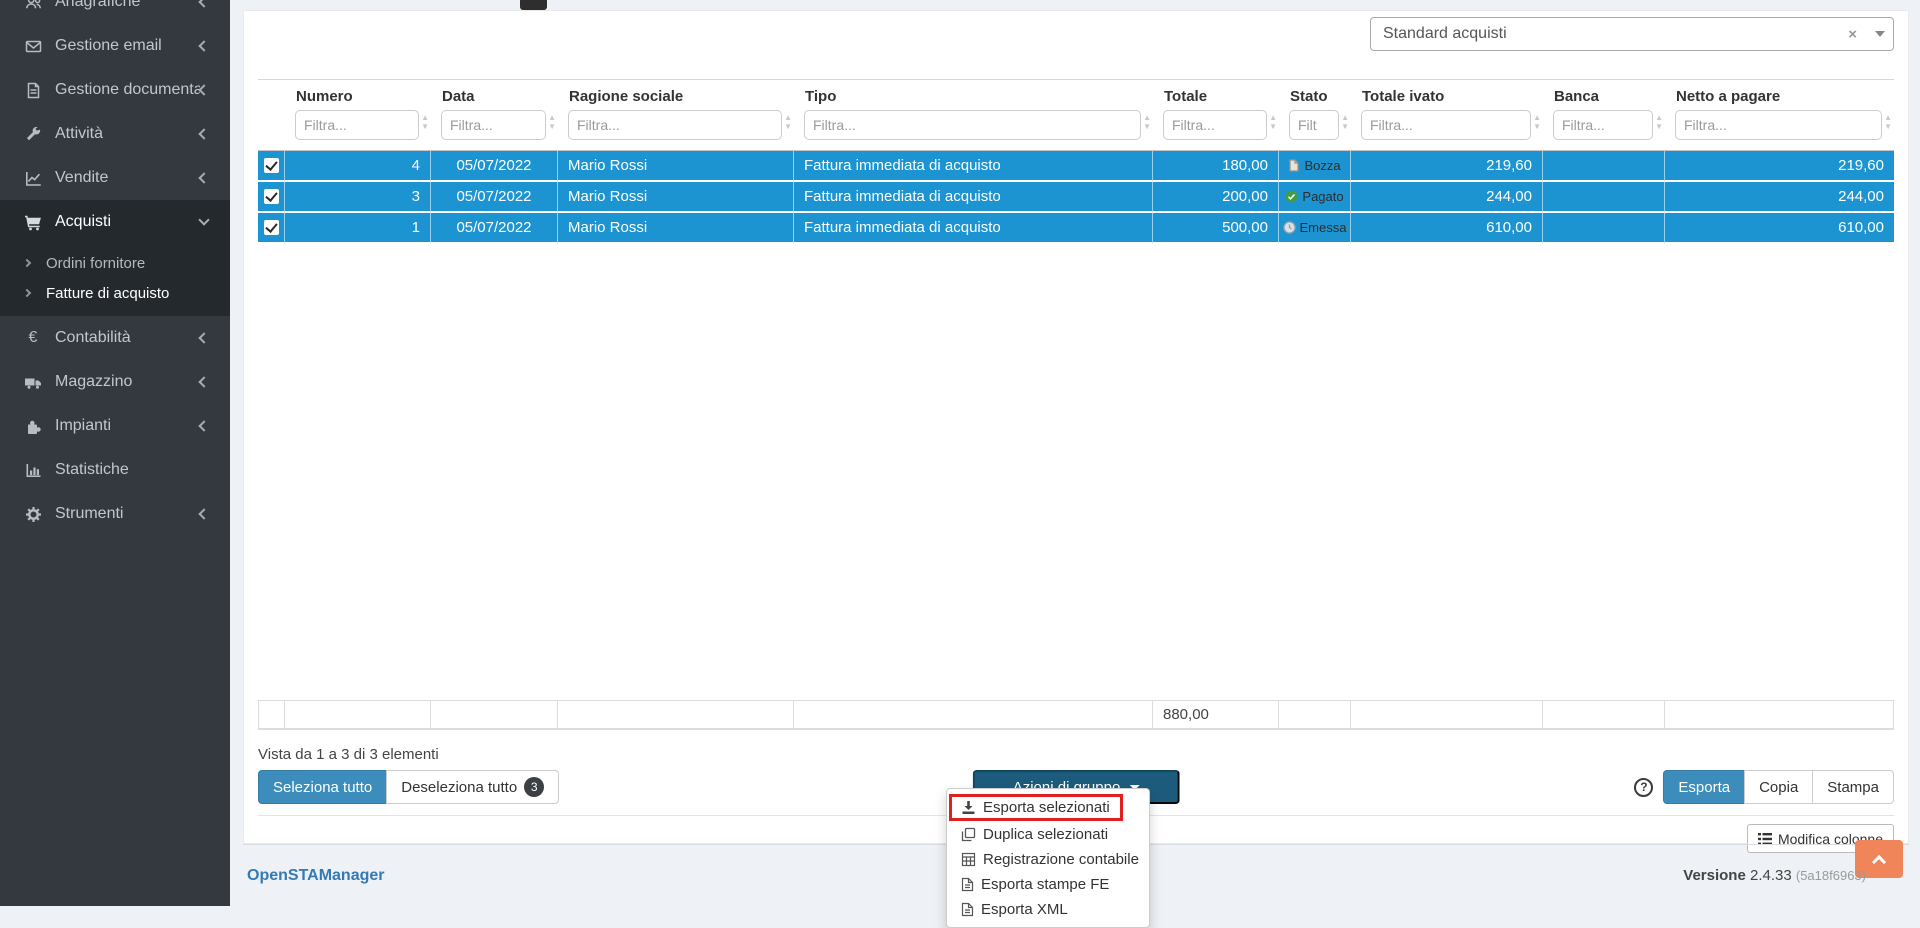 Image resolution: width=1920 pixels, height=928 pixels. What do you see at coordinates (358, 228) in the screenshot?
I see `cell-numero: 1` at bounding box center [358, 228].